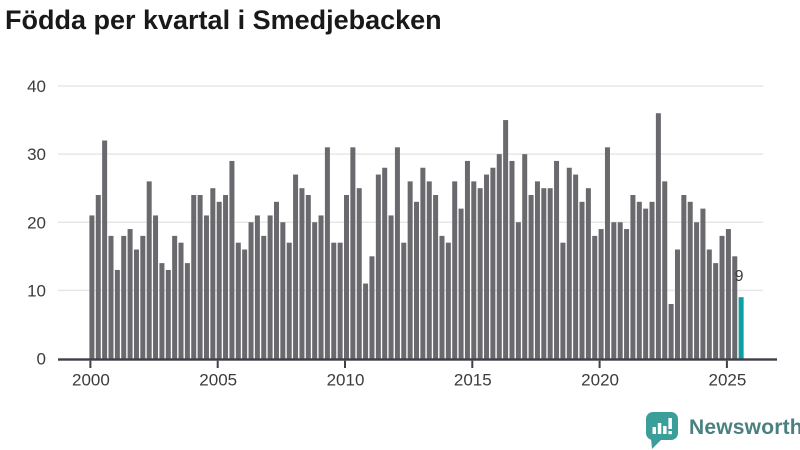 The image size is (800, 450). Describe the element at coordinates (739, 276) in the screenshot. I see `last-bar-value-label: 9` at that location.